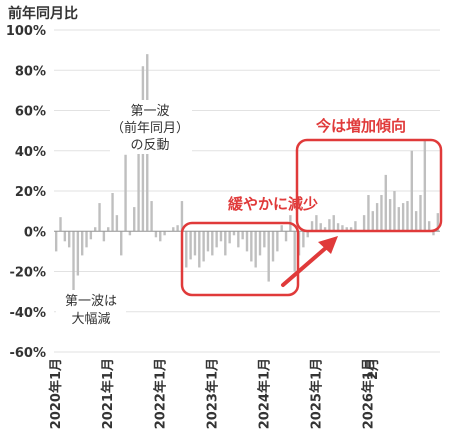 This screenshot has height=445, width=450. Describe the element at coordinates (43, 13) in the screenshot. I see `chart-title: 前年同月比` at that location.